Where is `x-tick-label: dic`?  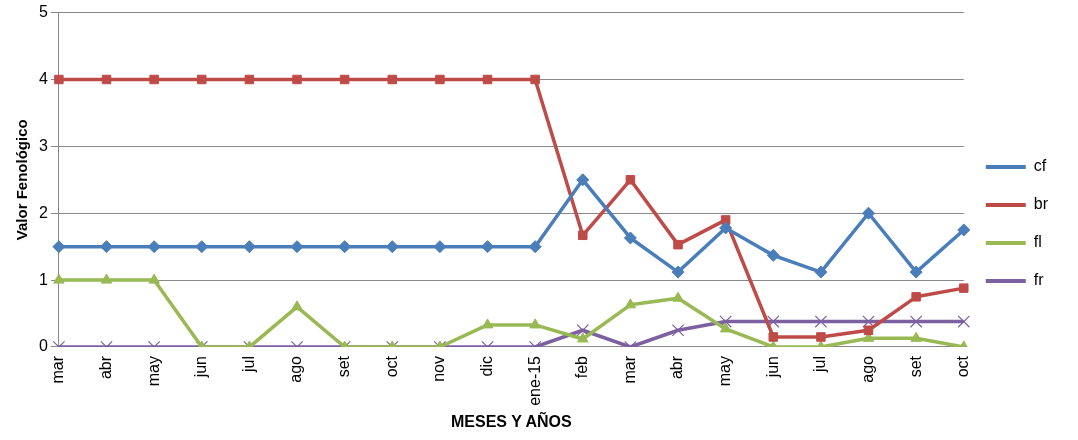 x-tick-label: dic is located at coordinates (486, 366).